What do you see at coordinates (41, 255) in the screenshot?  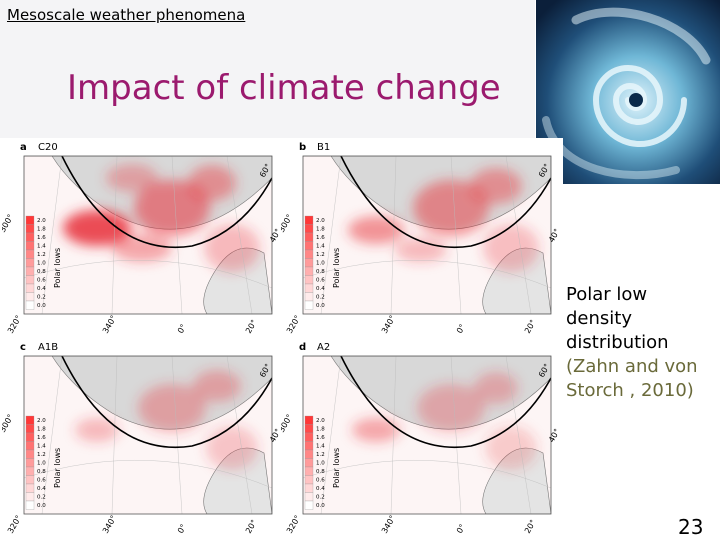 I see `colorbar-tick: 1.2` at bounding box center [41, 255].